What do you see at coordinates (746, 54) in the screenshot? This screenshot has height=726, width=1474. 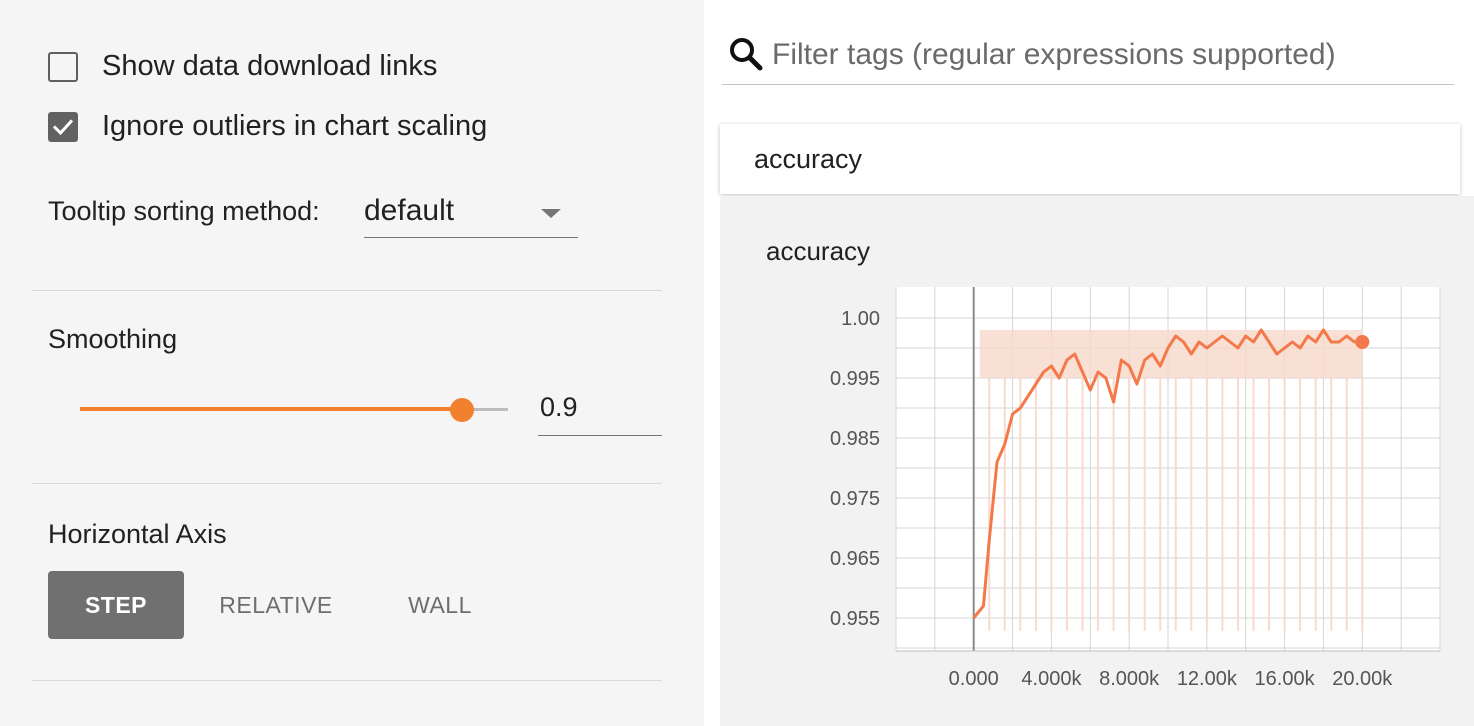 I see `search-icon` at bounding box center [746, 54].